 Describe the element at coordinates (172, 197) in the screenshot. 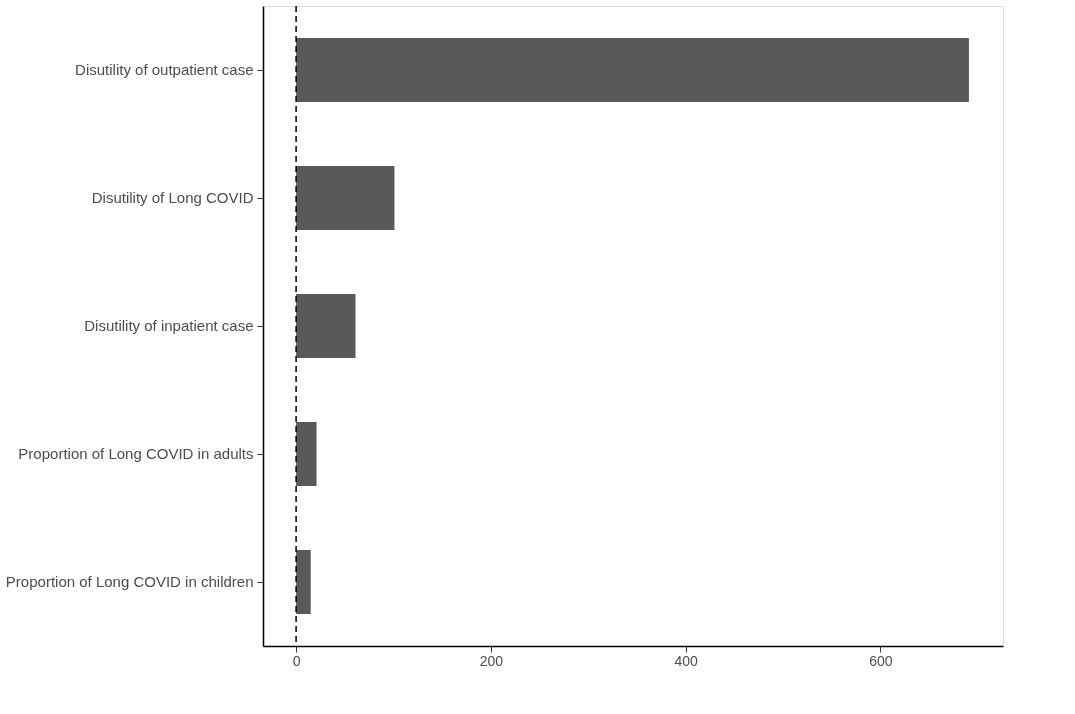

I see `y-tick-label: Disutility of Long COVID` at that location.